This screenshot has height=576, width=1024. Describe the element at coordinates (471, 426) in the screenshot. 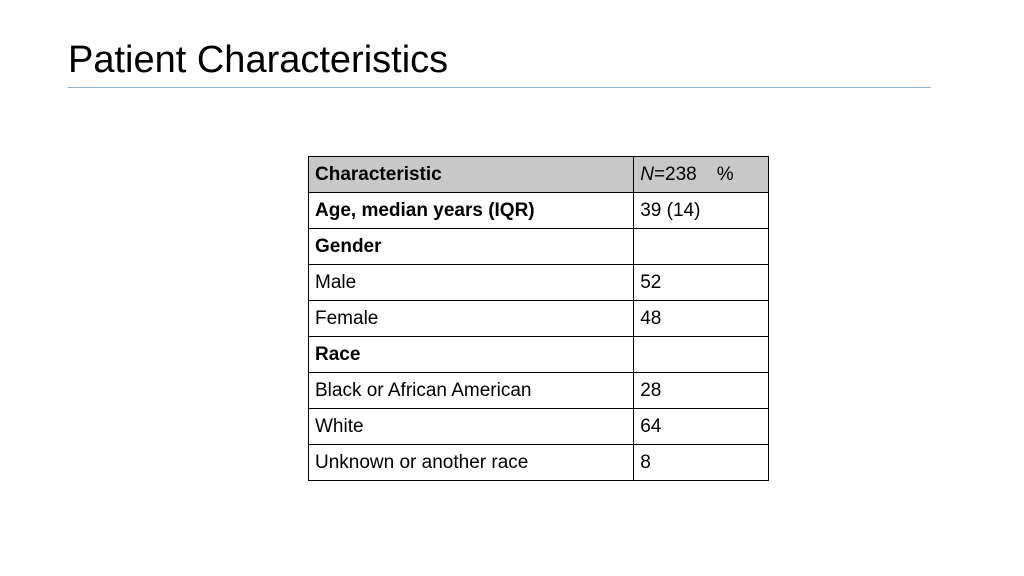

I see `row-label: White` at that location.